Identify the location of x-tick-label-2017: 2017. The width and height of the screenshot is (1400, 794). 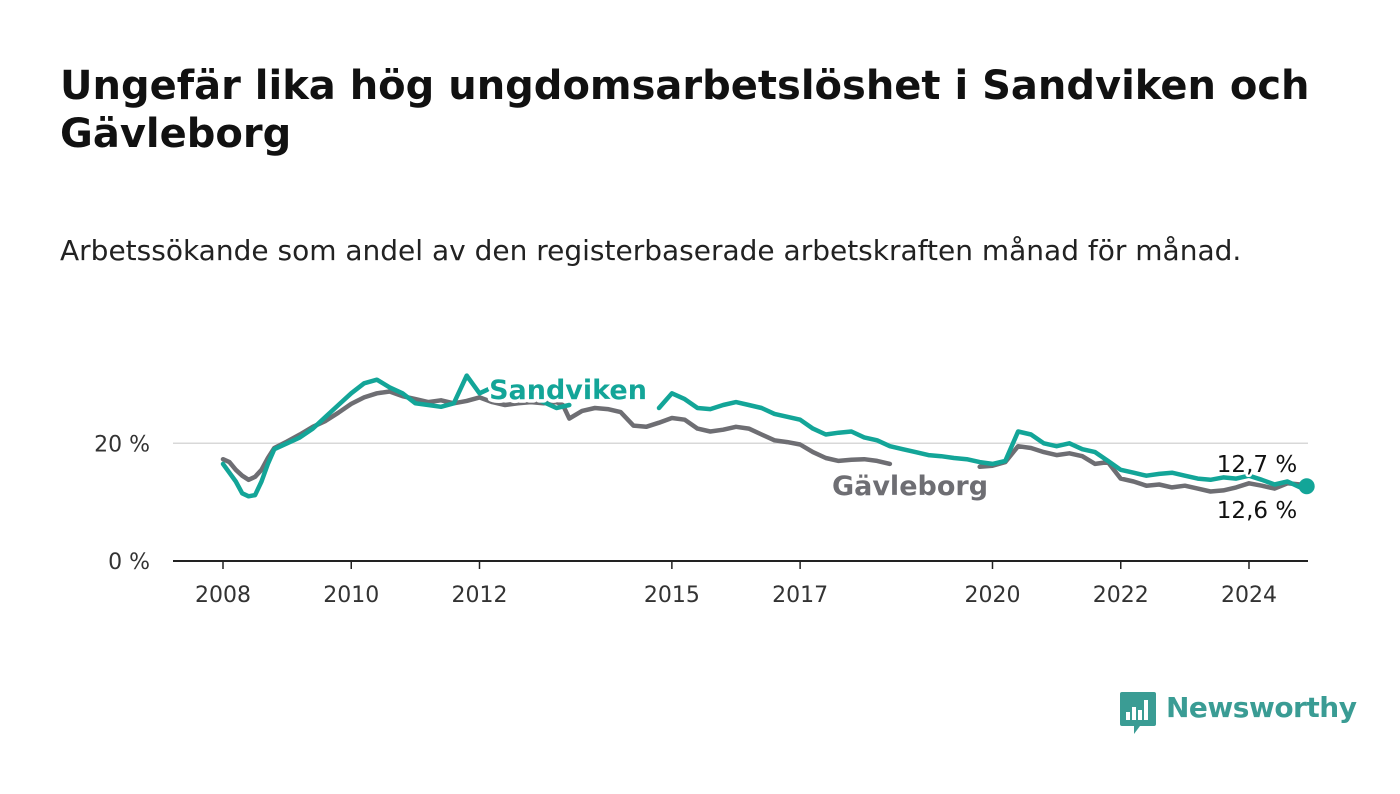
(800, 595).